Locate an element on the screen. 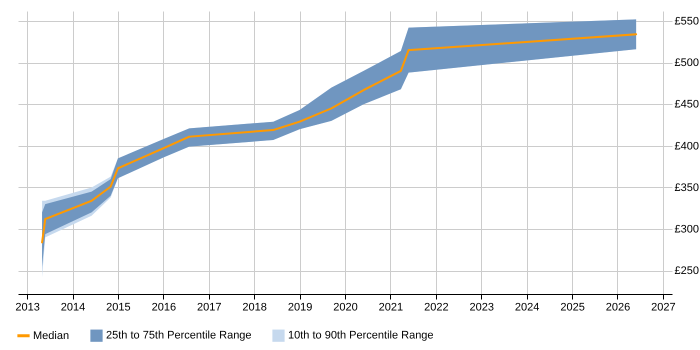  x-tick-label: 2023 is located at coordinates (482, 308).